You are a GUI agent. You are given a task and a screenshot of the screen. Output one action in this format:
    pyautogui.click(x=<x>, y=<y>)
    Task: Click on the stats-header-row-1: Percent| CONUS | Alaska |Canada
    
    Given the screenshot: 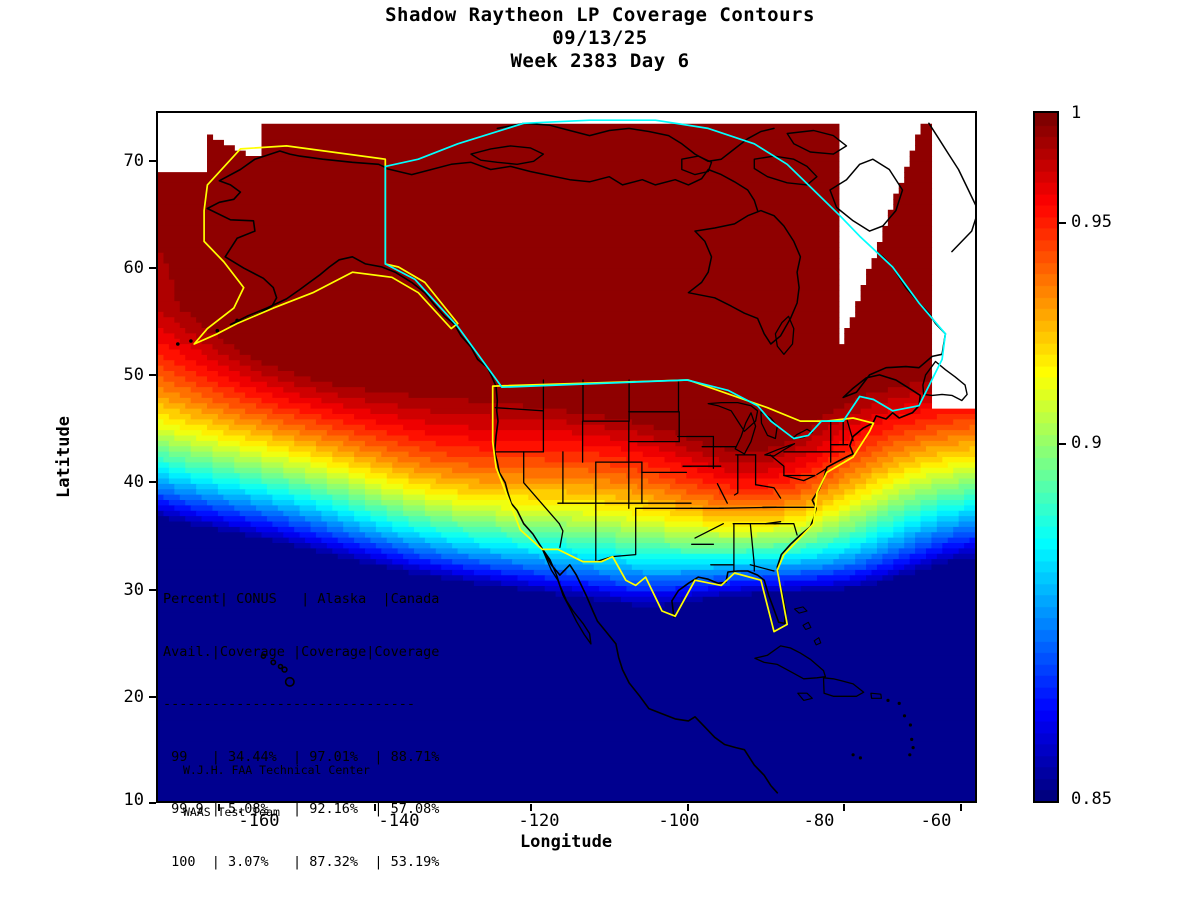 What is the action you would take?
    pyautogui.click(x=301, y=599)
    